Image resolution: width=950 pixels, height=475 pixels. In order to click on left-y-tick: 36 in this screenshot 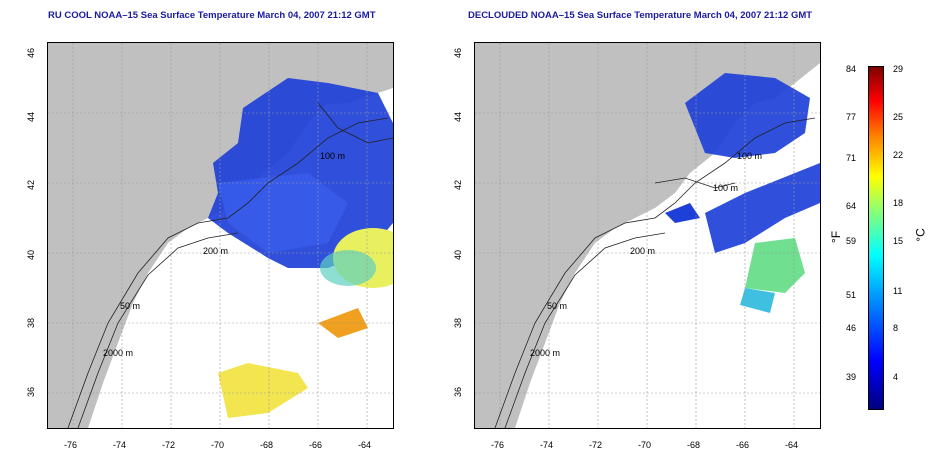, I will do `click(31, 392)`.